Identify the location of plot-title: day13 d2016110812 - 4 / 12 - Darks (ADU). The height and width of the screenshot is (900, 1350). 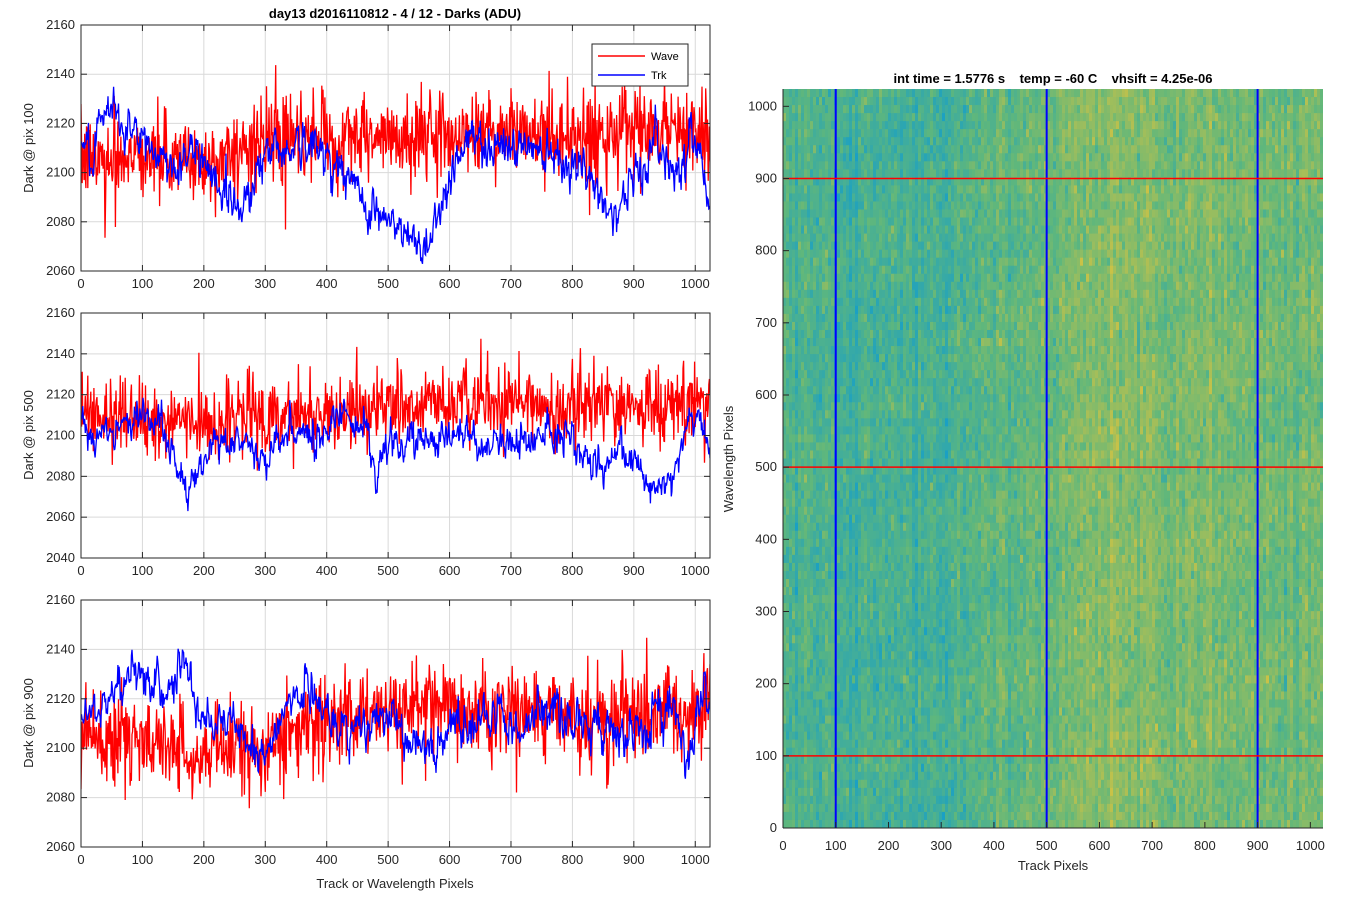
(395, 13).